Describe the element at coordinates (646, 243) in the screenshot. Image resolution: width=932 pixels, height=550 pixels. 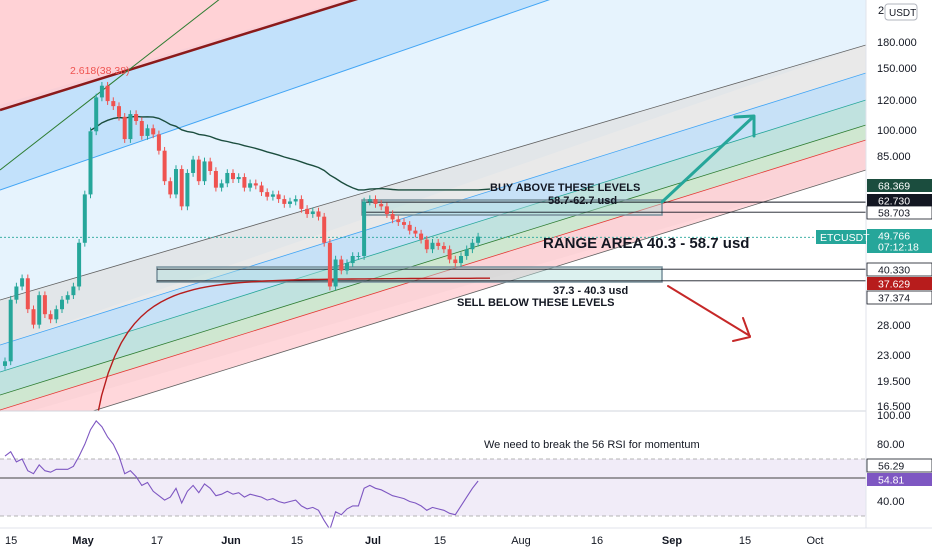
I see `range-area-label: RANGE AREA 40.3 - 58.7 usd` at that location.